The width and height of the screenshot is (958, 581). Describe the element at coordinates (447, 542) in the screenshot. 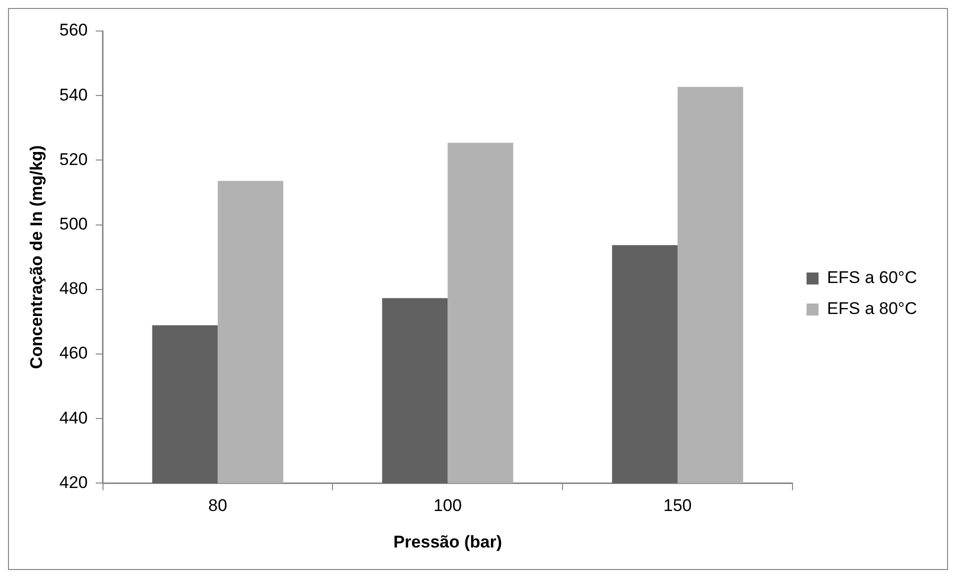

I see `x-axis-title: Pressão (bar)` at that location.